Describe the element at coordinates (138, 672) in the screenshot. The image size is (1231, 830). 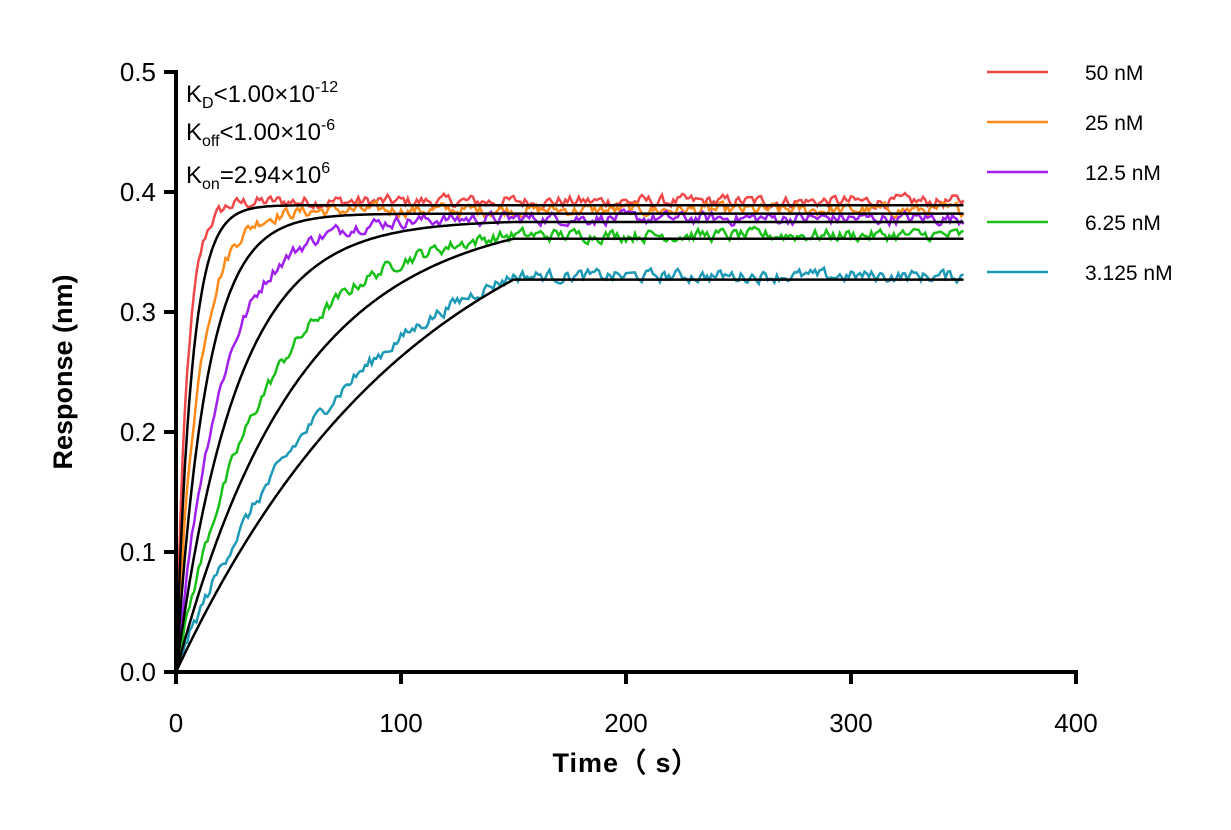
I see `y-tick-label: 0.0` at that location.